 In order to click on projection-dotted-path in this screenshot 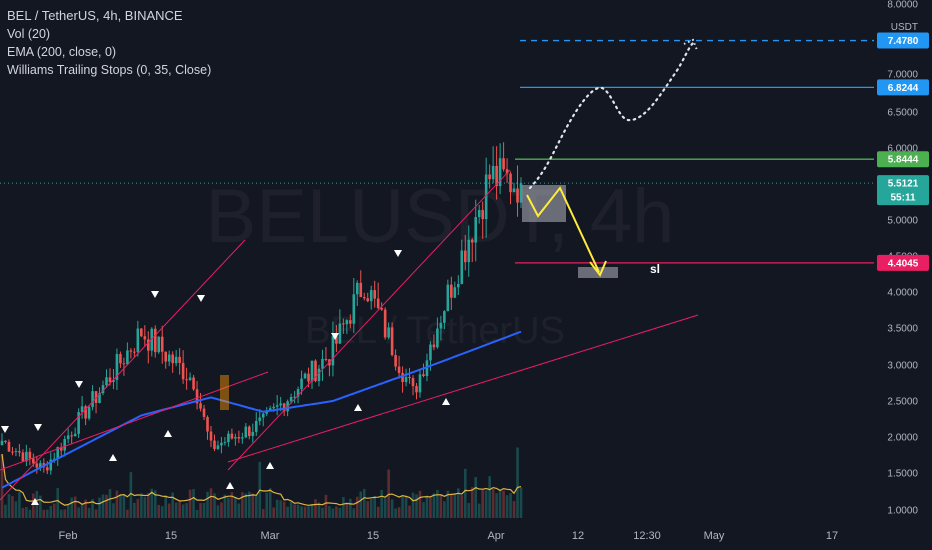, I will do `click(611, 115)`.